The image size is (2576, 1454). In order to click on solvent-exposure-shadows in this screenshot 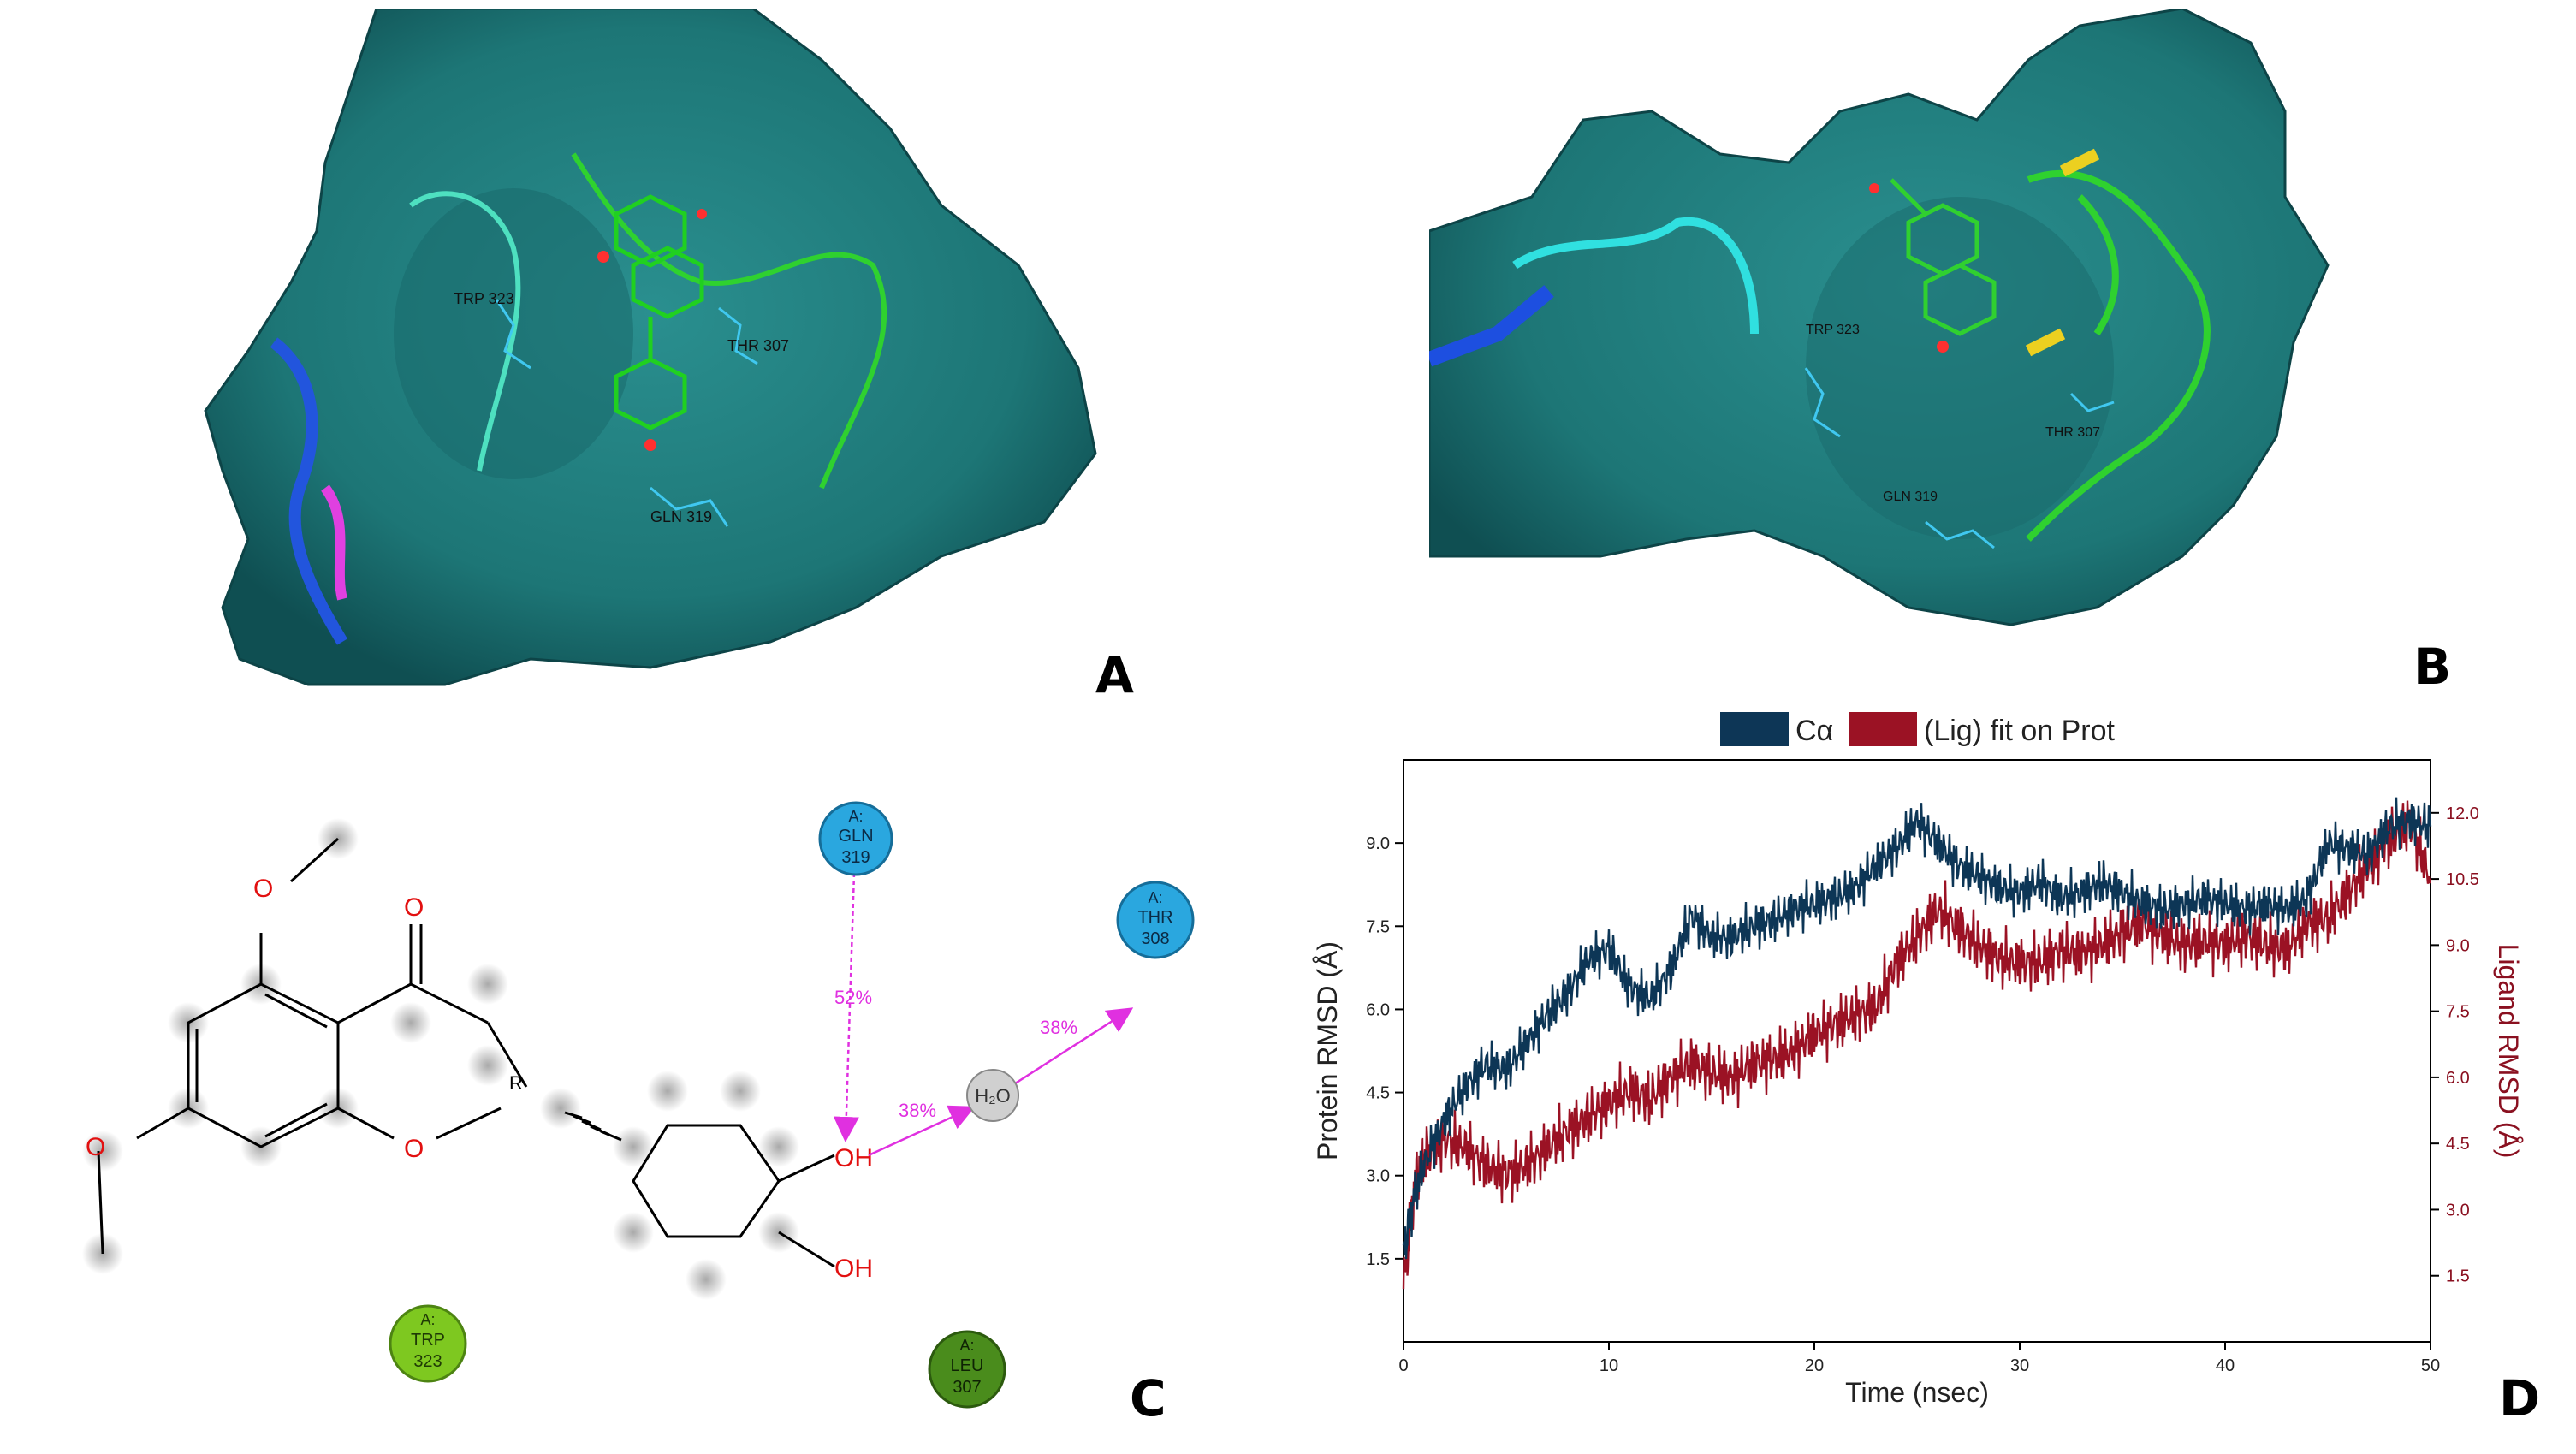, I will do `click(440, 1059)`.